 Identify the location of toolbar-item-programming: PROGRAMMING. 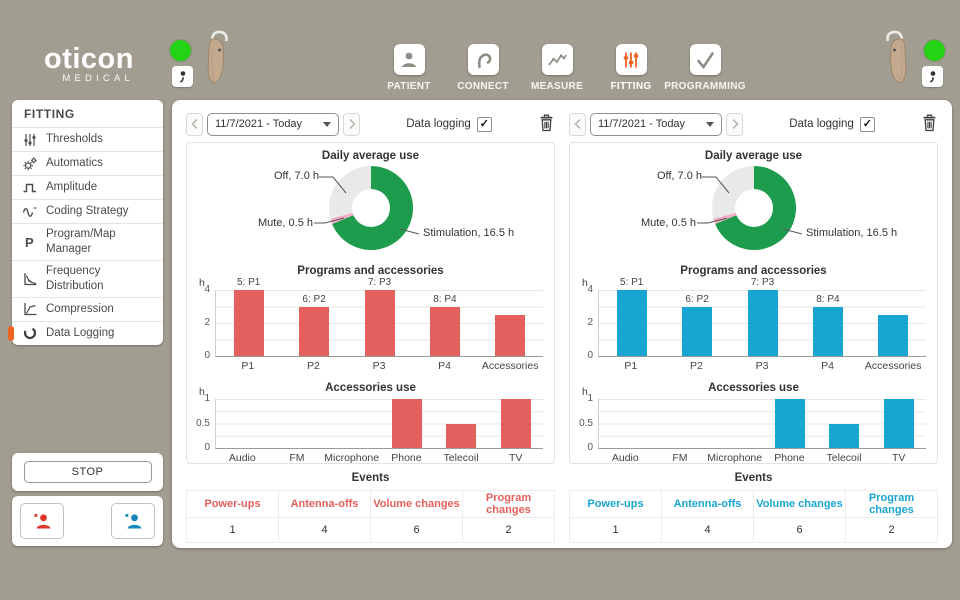
(705, 68).